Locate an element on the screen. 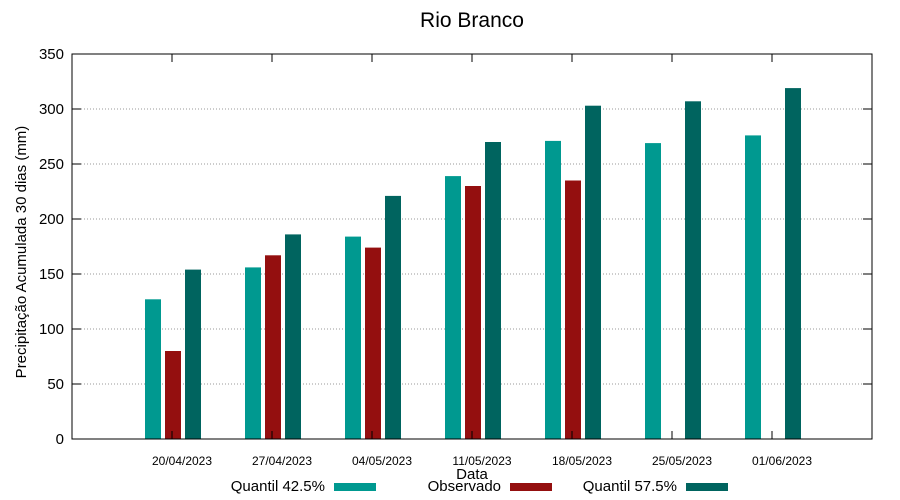 The image size is (900, 500). legend-label: Quantil 42.5% is located at coordinates (278, 486).